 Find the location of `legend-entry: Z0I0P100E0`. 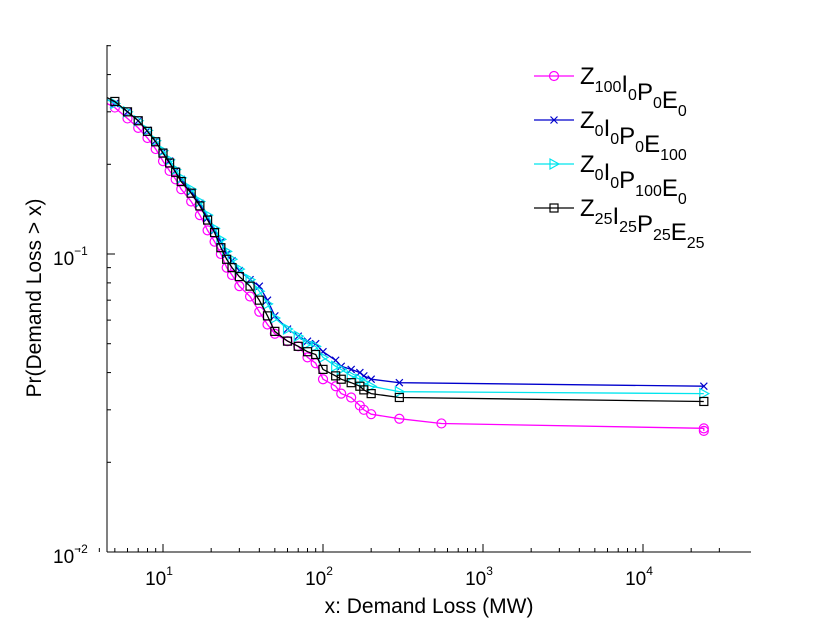

legend-entry: Z0I0P100E0 is located at coordinates (610, 179).